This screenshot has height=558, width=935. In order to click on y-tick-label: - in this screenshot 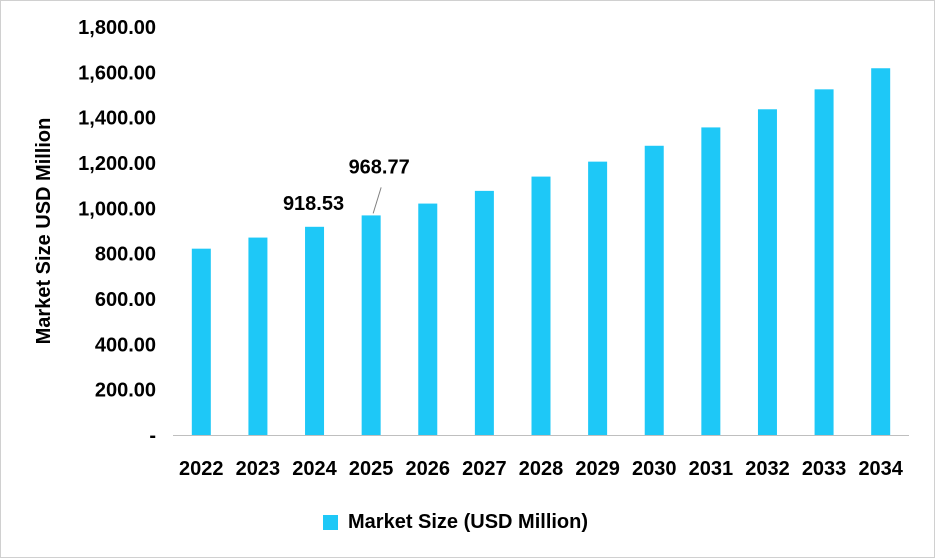, I will do `click(152, 436)`.